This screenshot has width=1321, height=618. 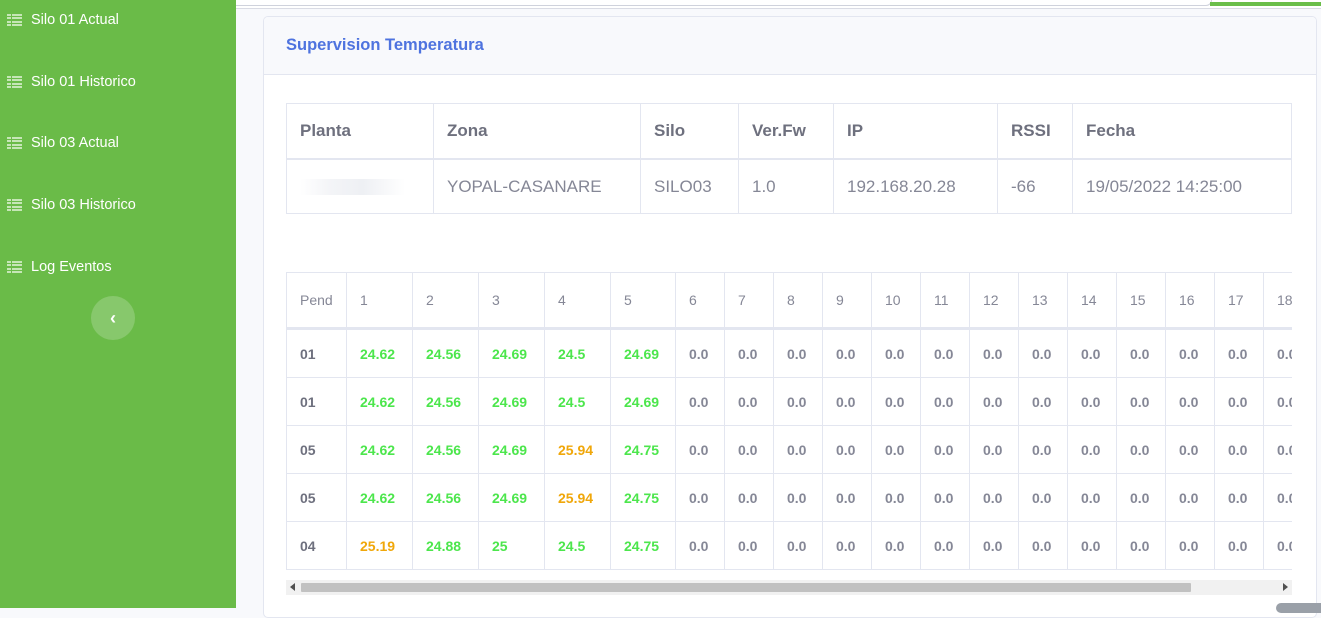 What do you see at coordinates (689, 186) in the screenshot?
I see `silo-cell: SILO03` at bounding box center [689, 186].